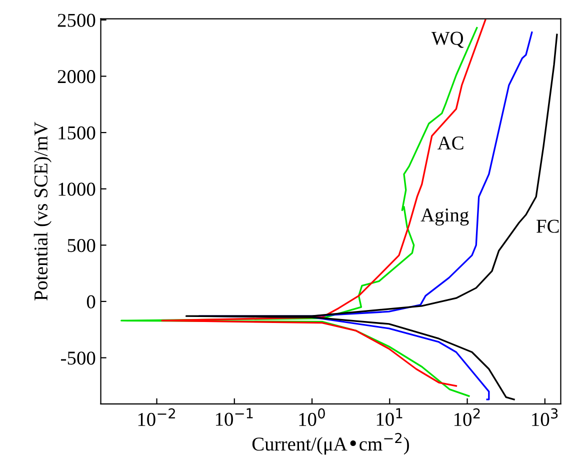 The height and width of the screenshot is (459, 563). I want to click on y-tick-label: -500, so click(78, 358).